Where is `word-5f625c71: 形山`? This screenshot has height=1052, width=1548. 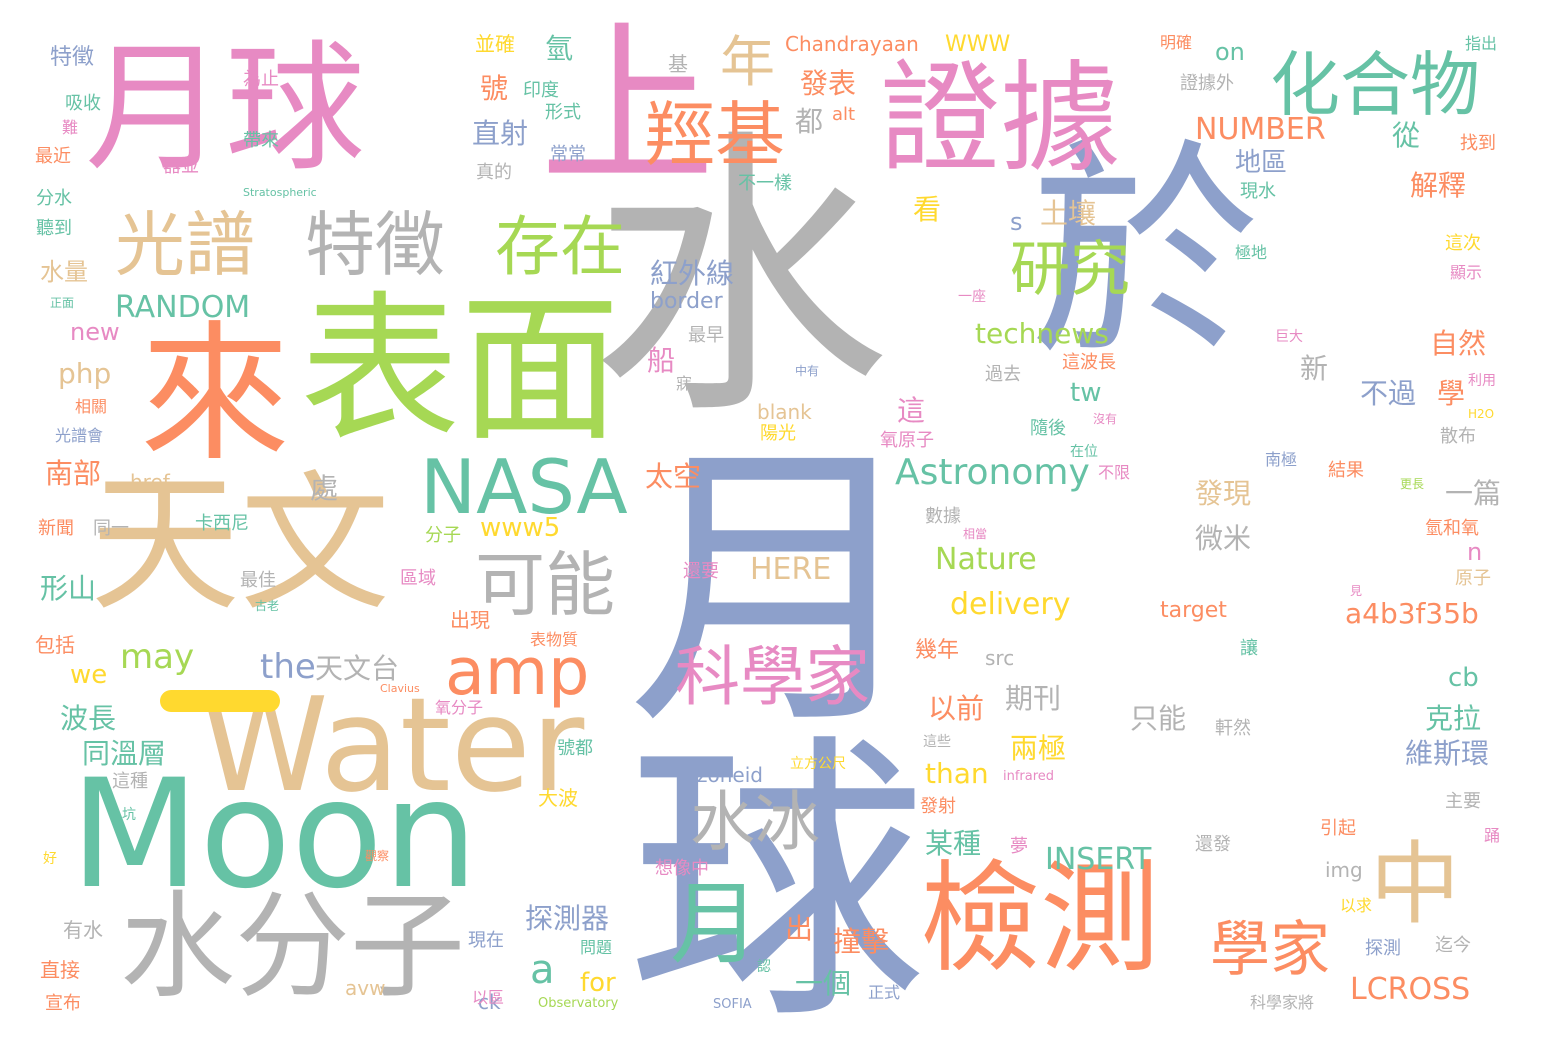
word-5f625c71: 形山 is located at coordinates (68, 588).